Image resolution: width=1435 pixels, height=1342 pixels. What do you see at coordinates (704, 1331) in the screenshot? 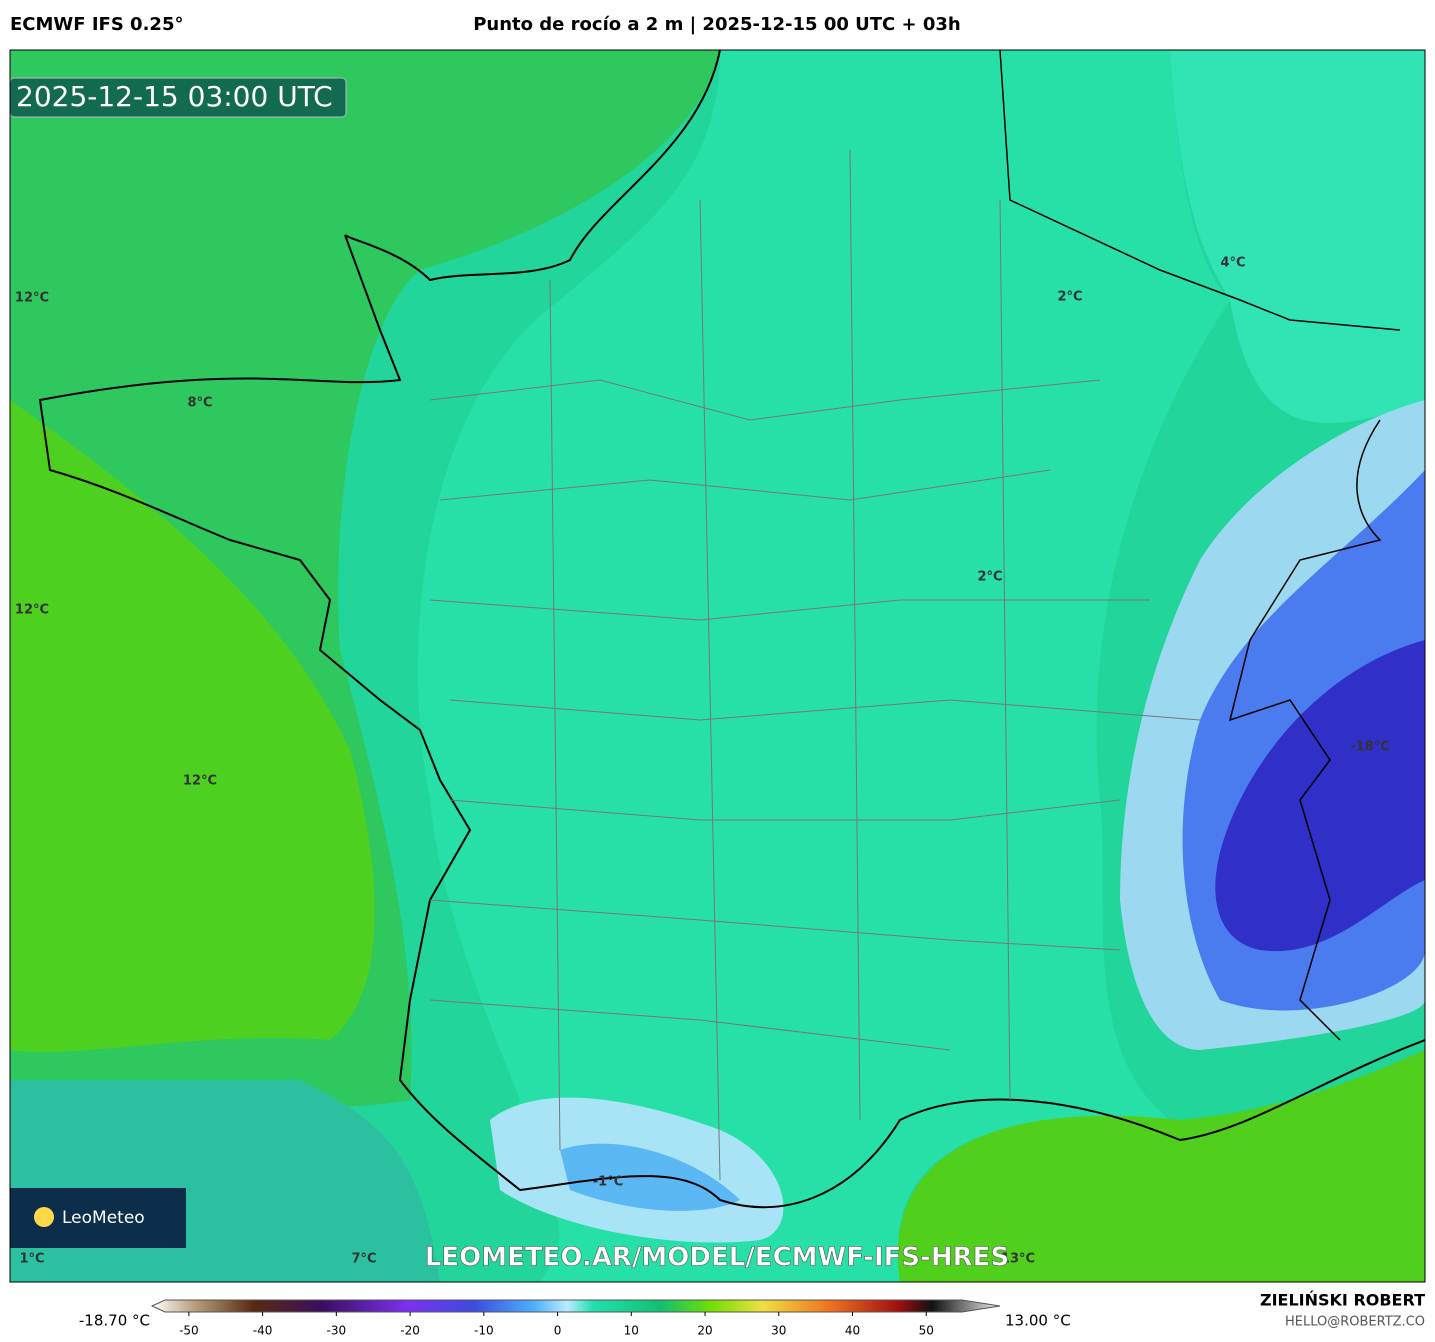
I see `colorbar-tick-label: 20` at bounding box center [704, 1331].